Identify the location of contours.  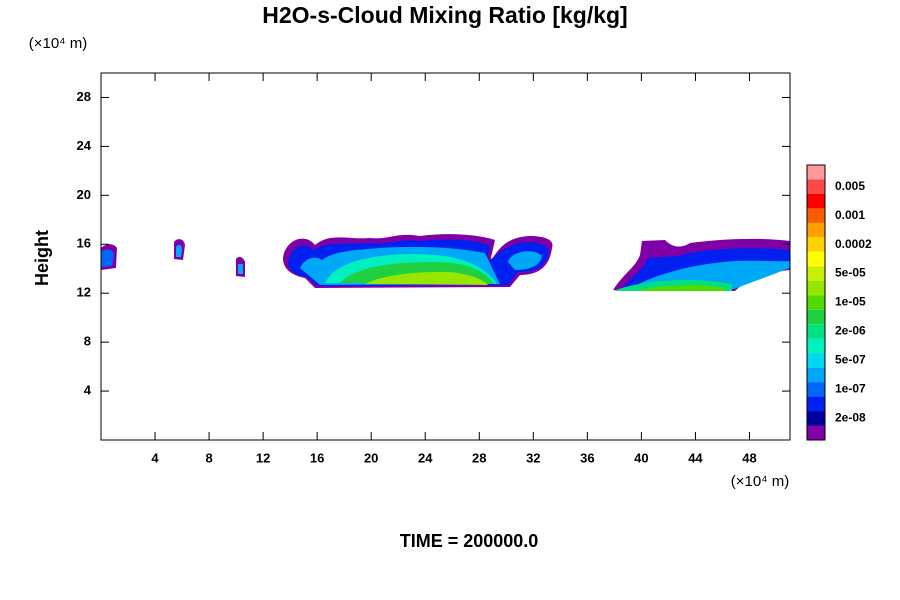
(445, 262).